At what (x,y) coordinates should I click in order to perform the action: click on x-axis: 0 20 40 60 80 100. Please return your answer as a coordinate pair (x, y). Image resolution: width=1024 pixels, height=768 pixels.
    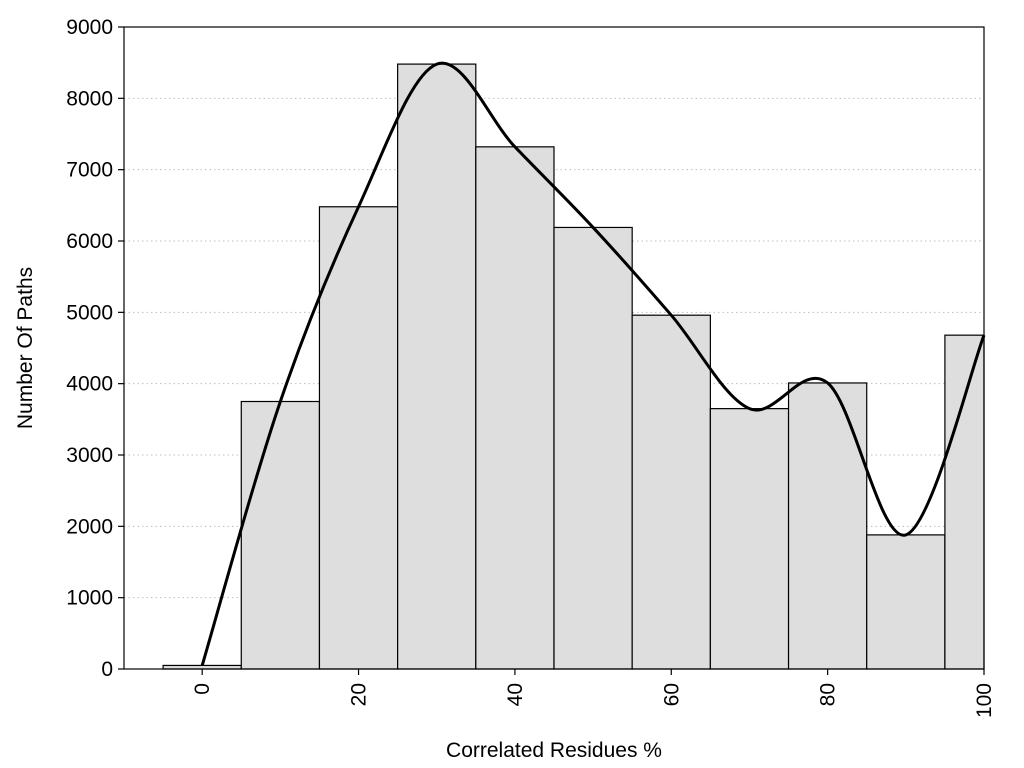
    Looking at the image, I should click on (593, 693).